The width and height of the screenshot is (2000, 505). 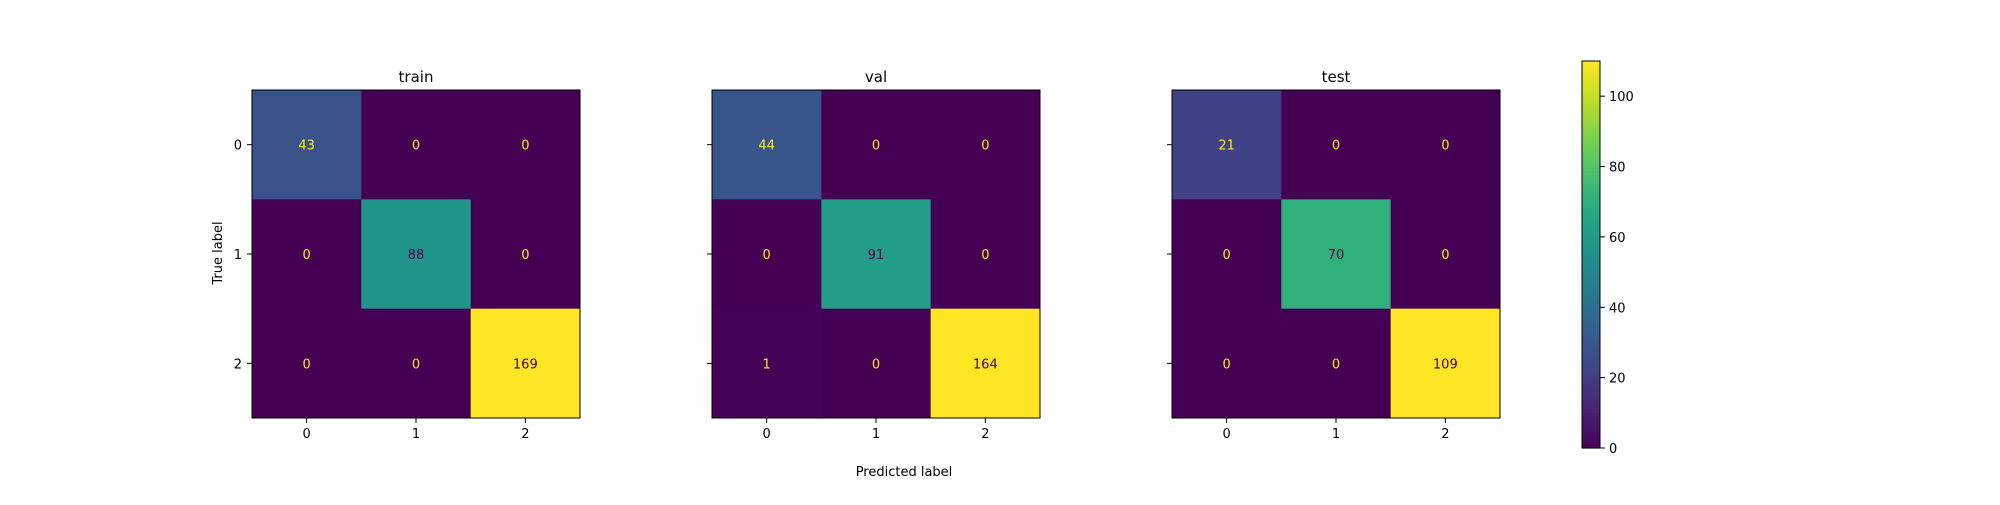 I want to click on y-tick-label: 0, so click(x=238, y=146).